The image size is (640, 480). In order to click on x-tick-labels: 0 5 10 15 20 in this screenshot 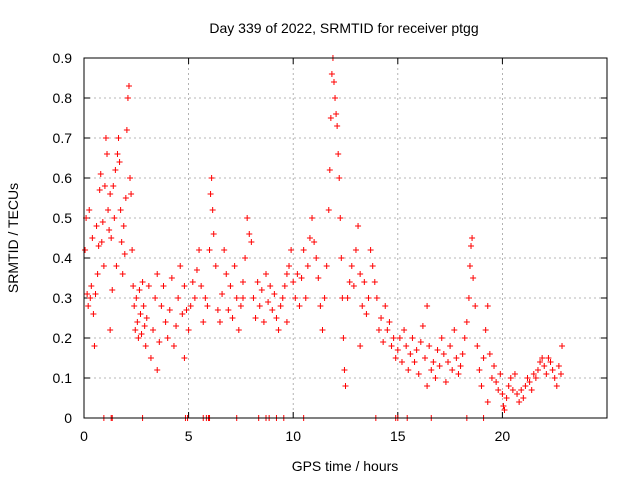, I will do `click(295, 436)`.